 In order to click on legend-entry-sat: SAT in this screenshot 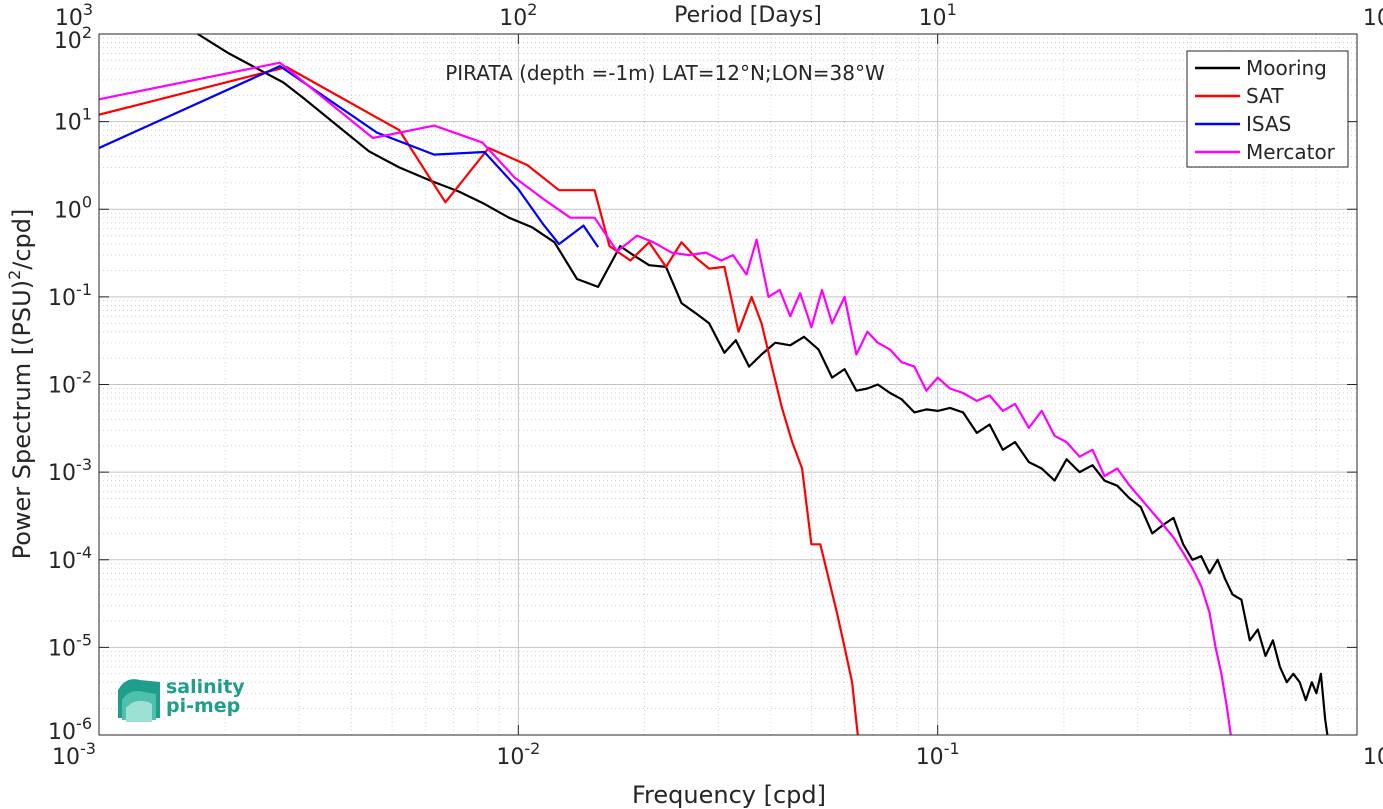, I will do `click(1239, 96)`.